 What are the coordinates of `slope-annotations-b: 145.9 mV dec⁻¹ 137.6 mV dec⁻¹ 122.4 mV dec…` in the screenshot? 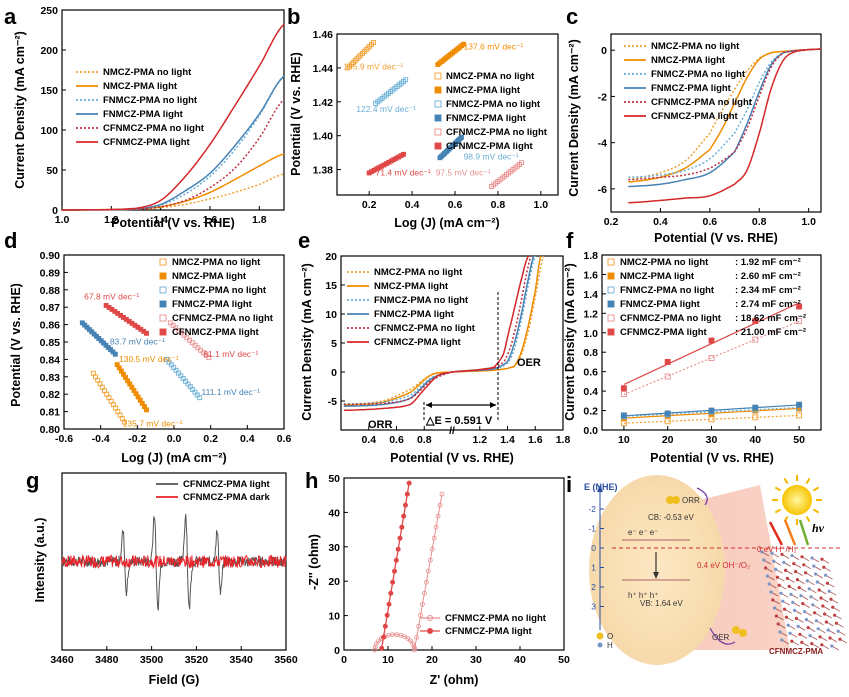 It's located at (433, 109).